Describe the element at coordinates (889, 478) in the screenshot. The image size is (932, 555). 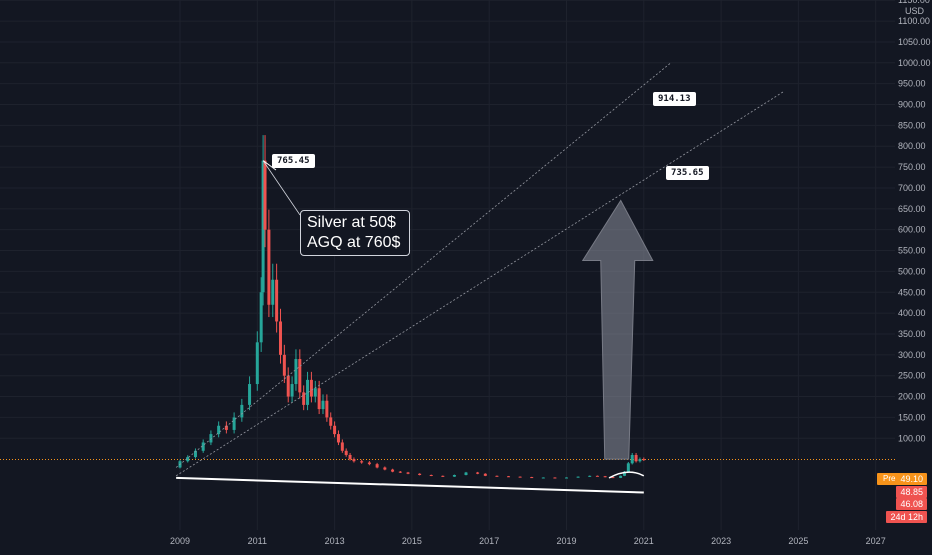
I see `pre-market-tag: Pre` at that location.